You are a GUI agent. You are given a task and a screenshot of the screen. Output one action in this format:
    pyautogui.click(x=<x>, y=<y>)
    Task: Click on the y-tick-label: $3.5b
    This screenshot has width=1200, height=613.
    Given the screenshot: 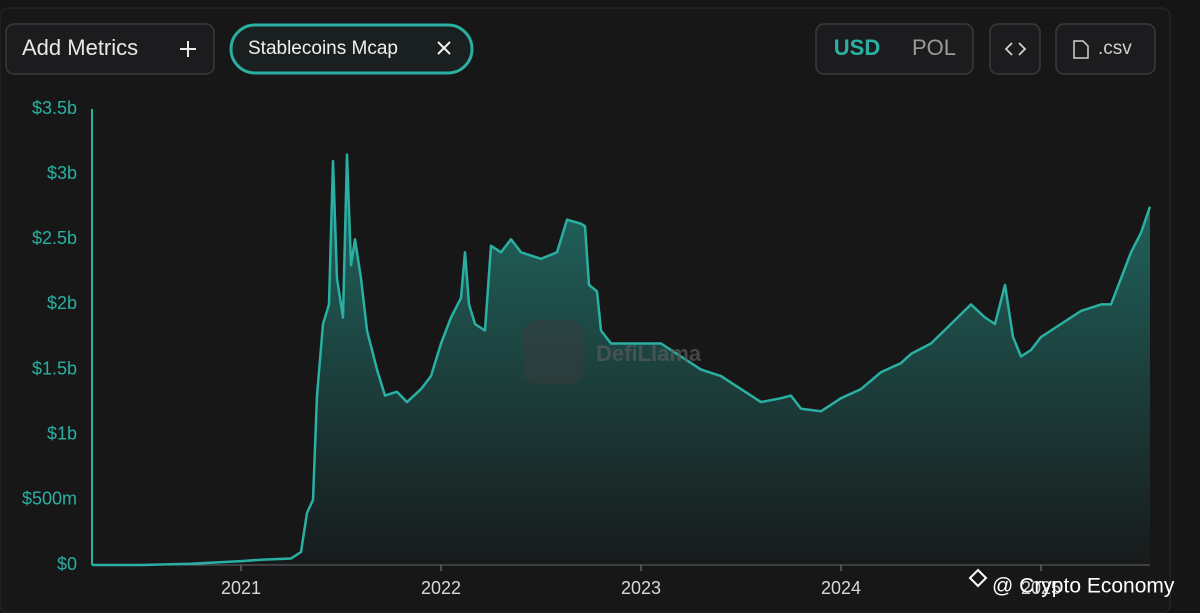 What is the action you would take?
    pyautogui.click(x=54, y=108)
    